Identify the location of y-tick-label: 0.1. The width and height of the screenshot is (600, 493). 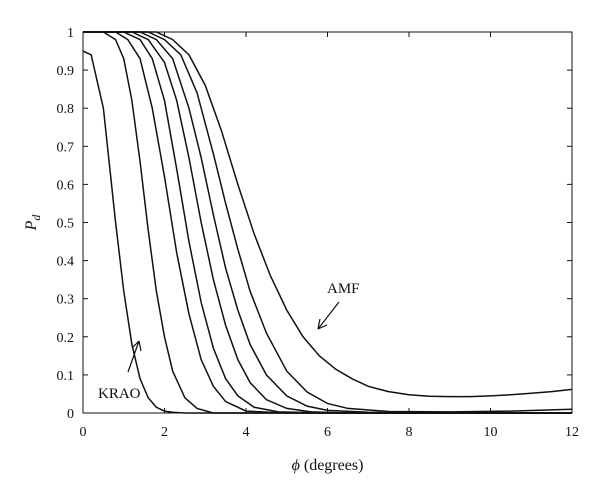
(66, 376).